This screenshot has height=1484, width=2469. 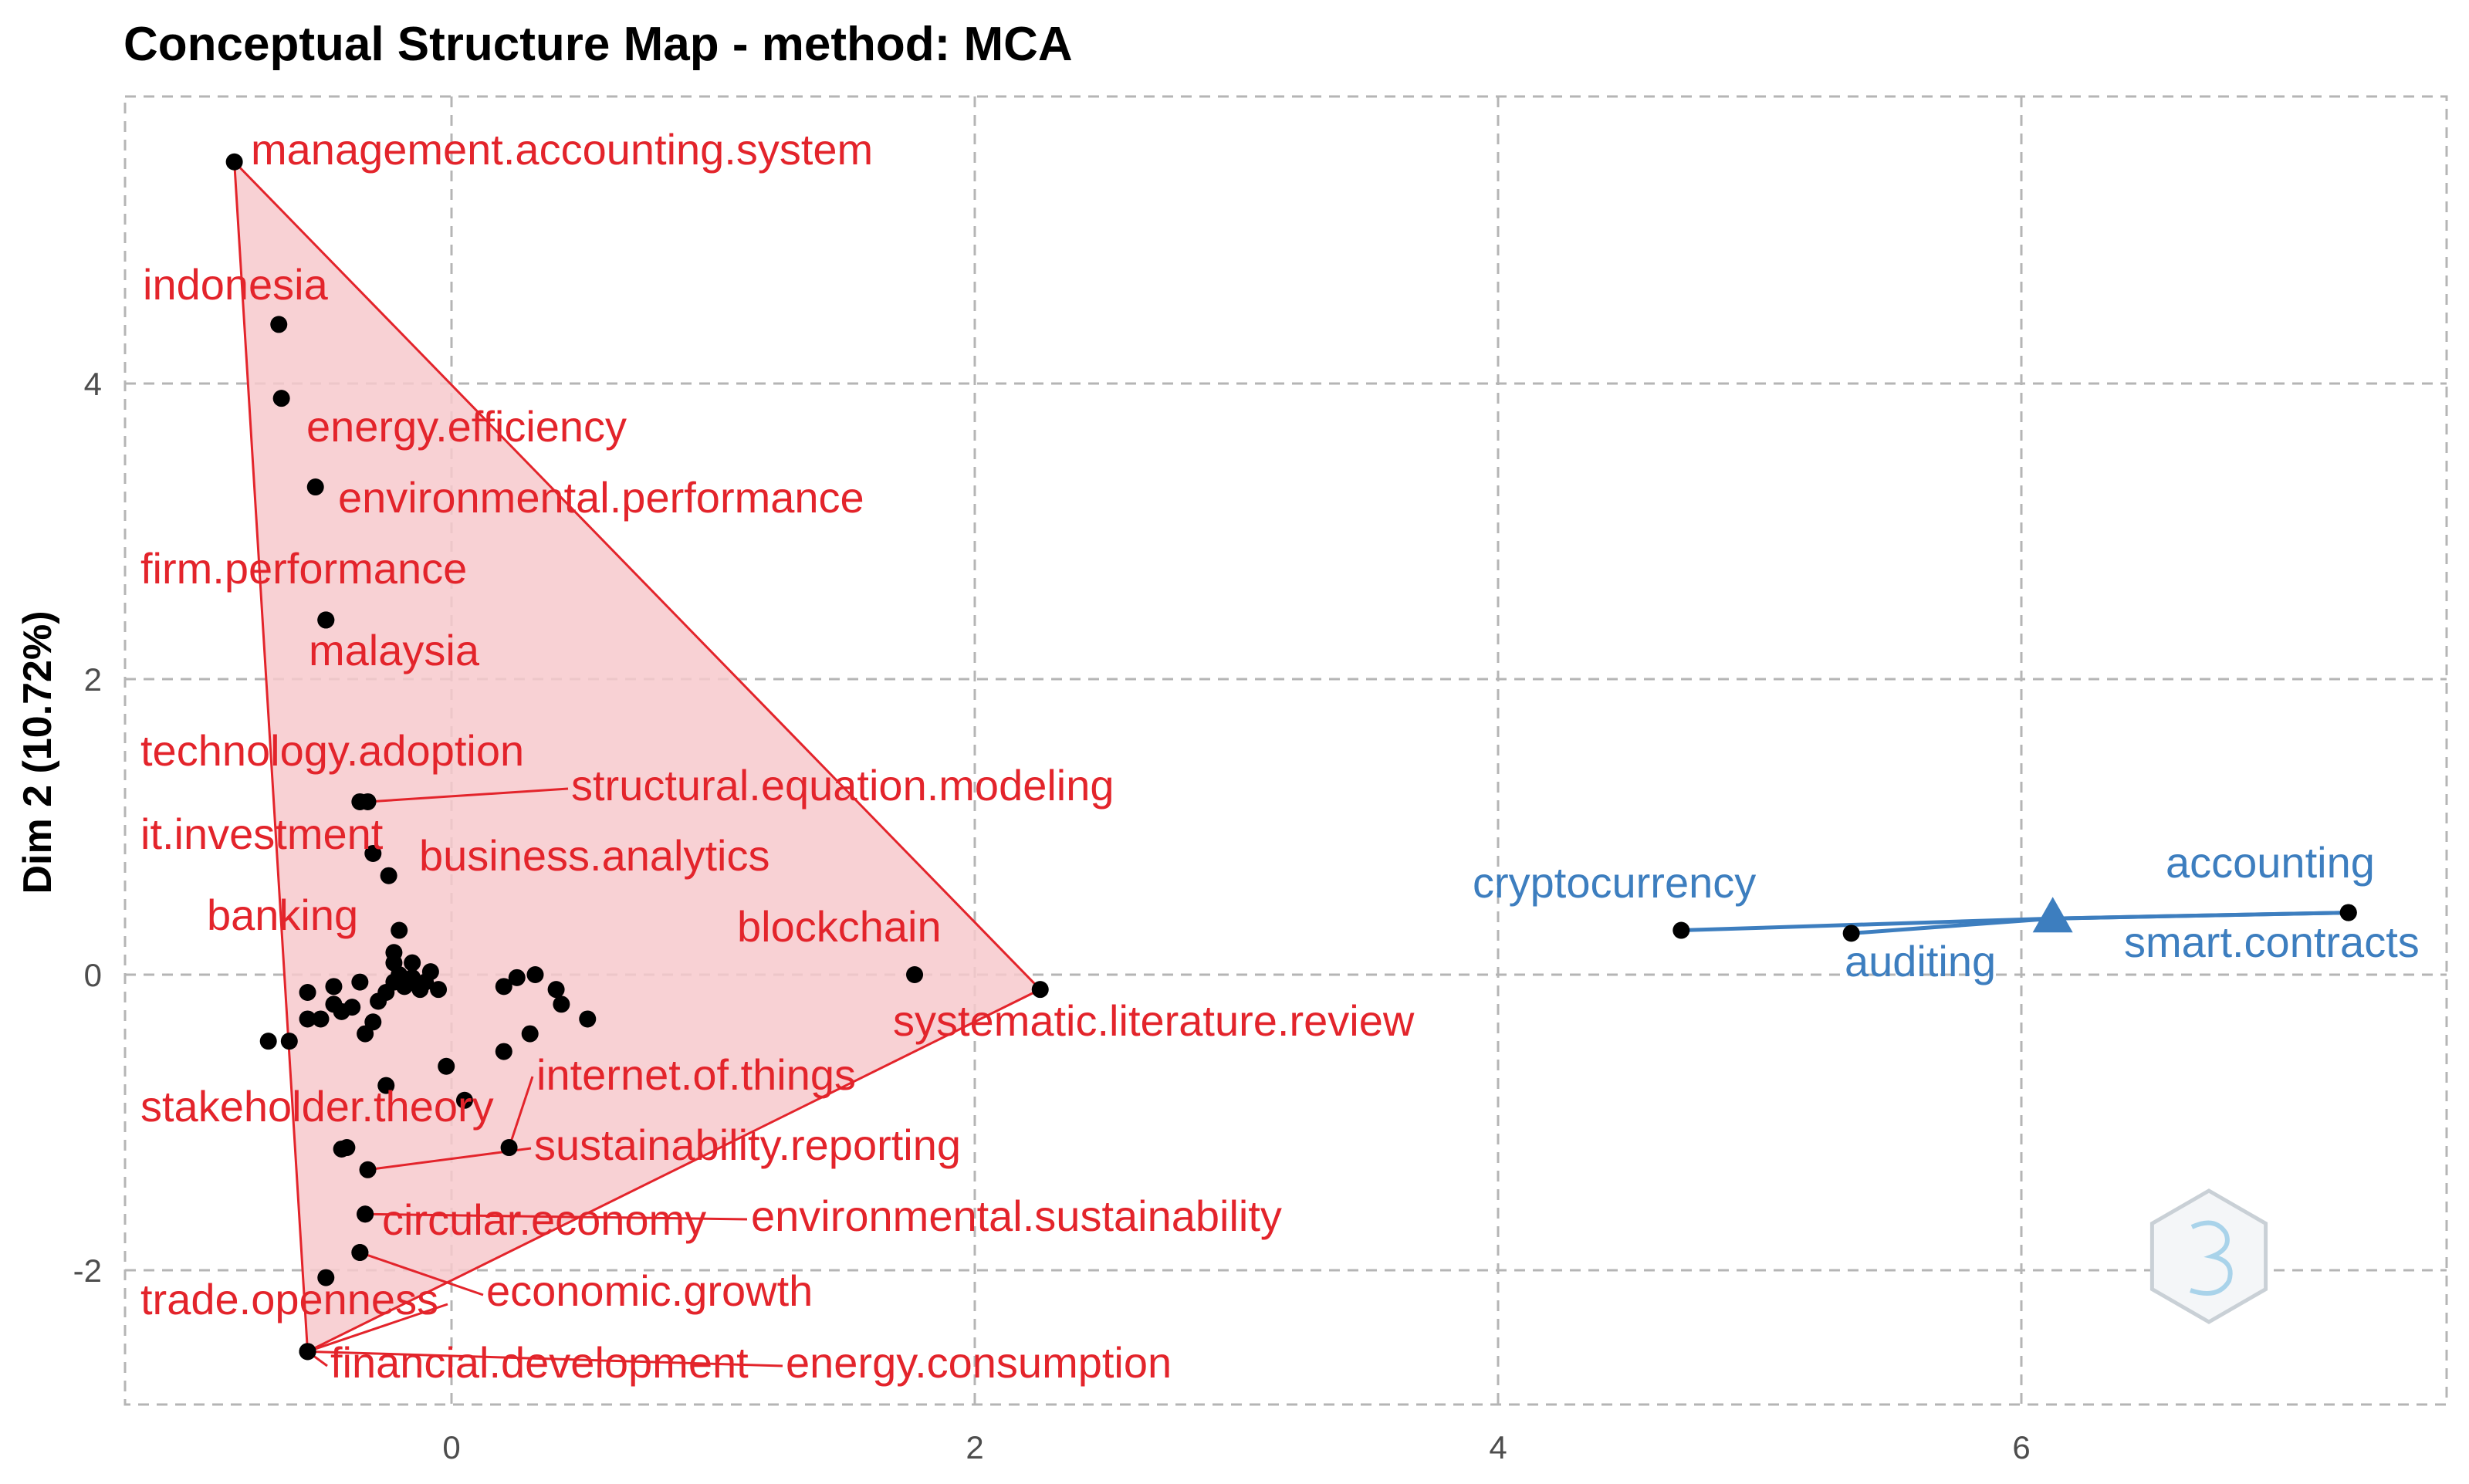 What do you see at coordinates (394, 650) in the screenshot?
I see `label-malaysia: malaysia` at bounding box center [394, 650].